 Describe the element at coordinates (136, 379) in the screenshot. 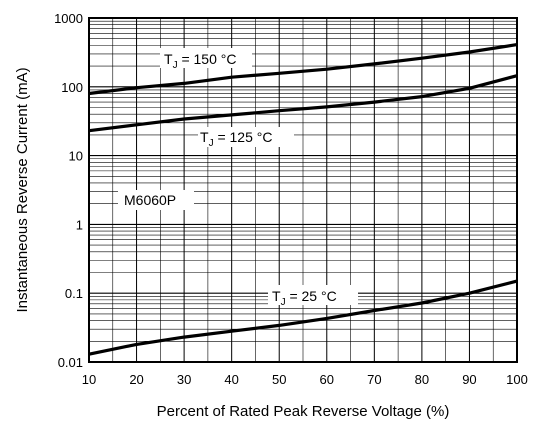

I see `x-tick-label: 20` at that location.